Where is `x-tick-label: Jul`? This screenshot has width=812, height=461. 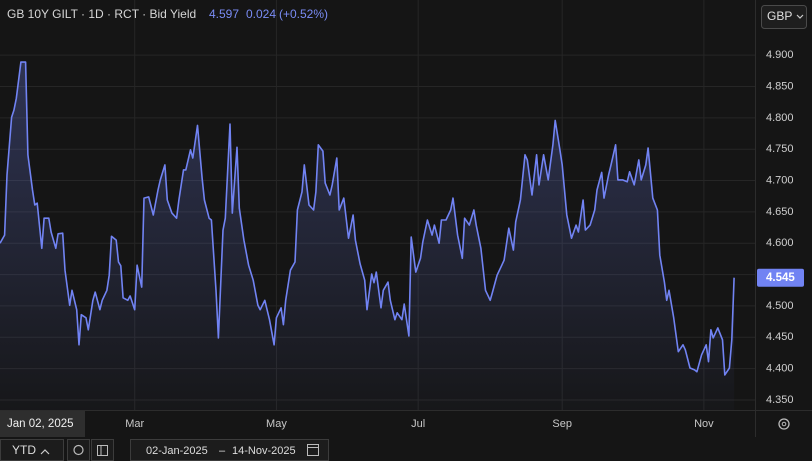 x-tick-label: Jul is located at coordinates (418, 424).